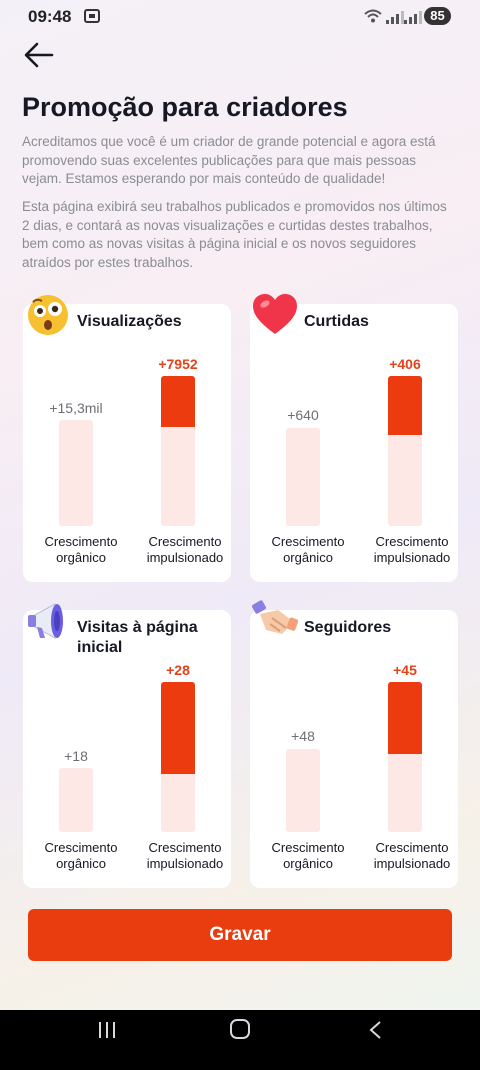 The height and width of the screenshot is (1070, 480). Describe the element at coordinates (185, 107) in the screenshot. I see `page-title: Promoção para criadores` at that location.